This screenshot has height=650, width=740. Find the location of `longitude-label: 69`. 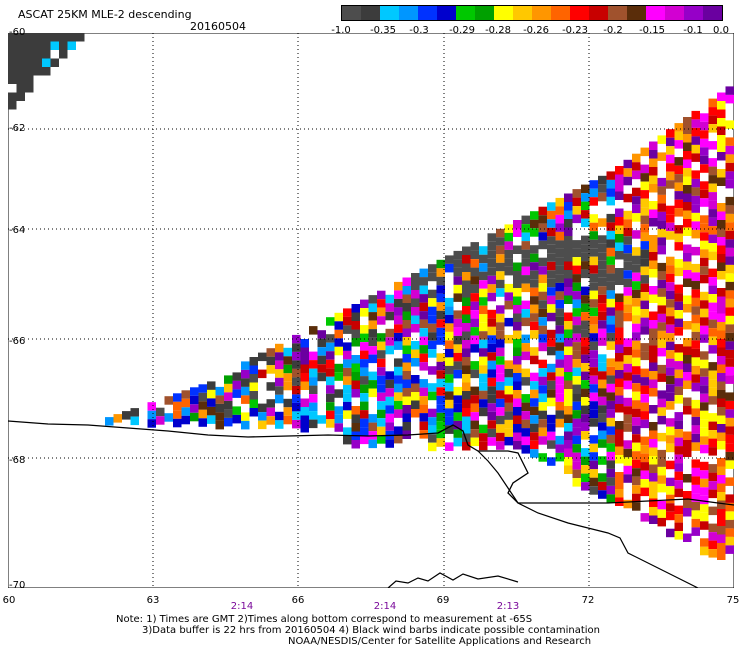

longitude-label: 69 is located at coordinates (443, 600).